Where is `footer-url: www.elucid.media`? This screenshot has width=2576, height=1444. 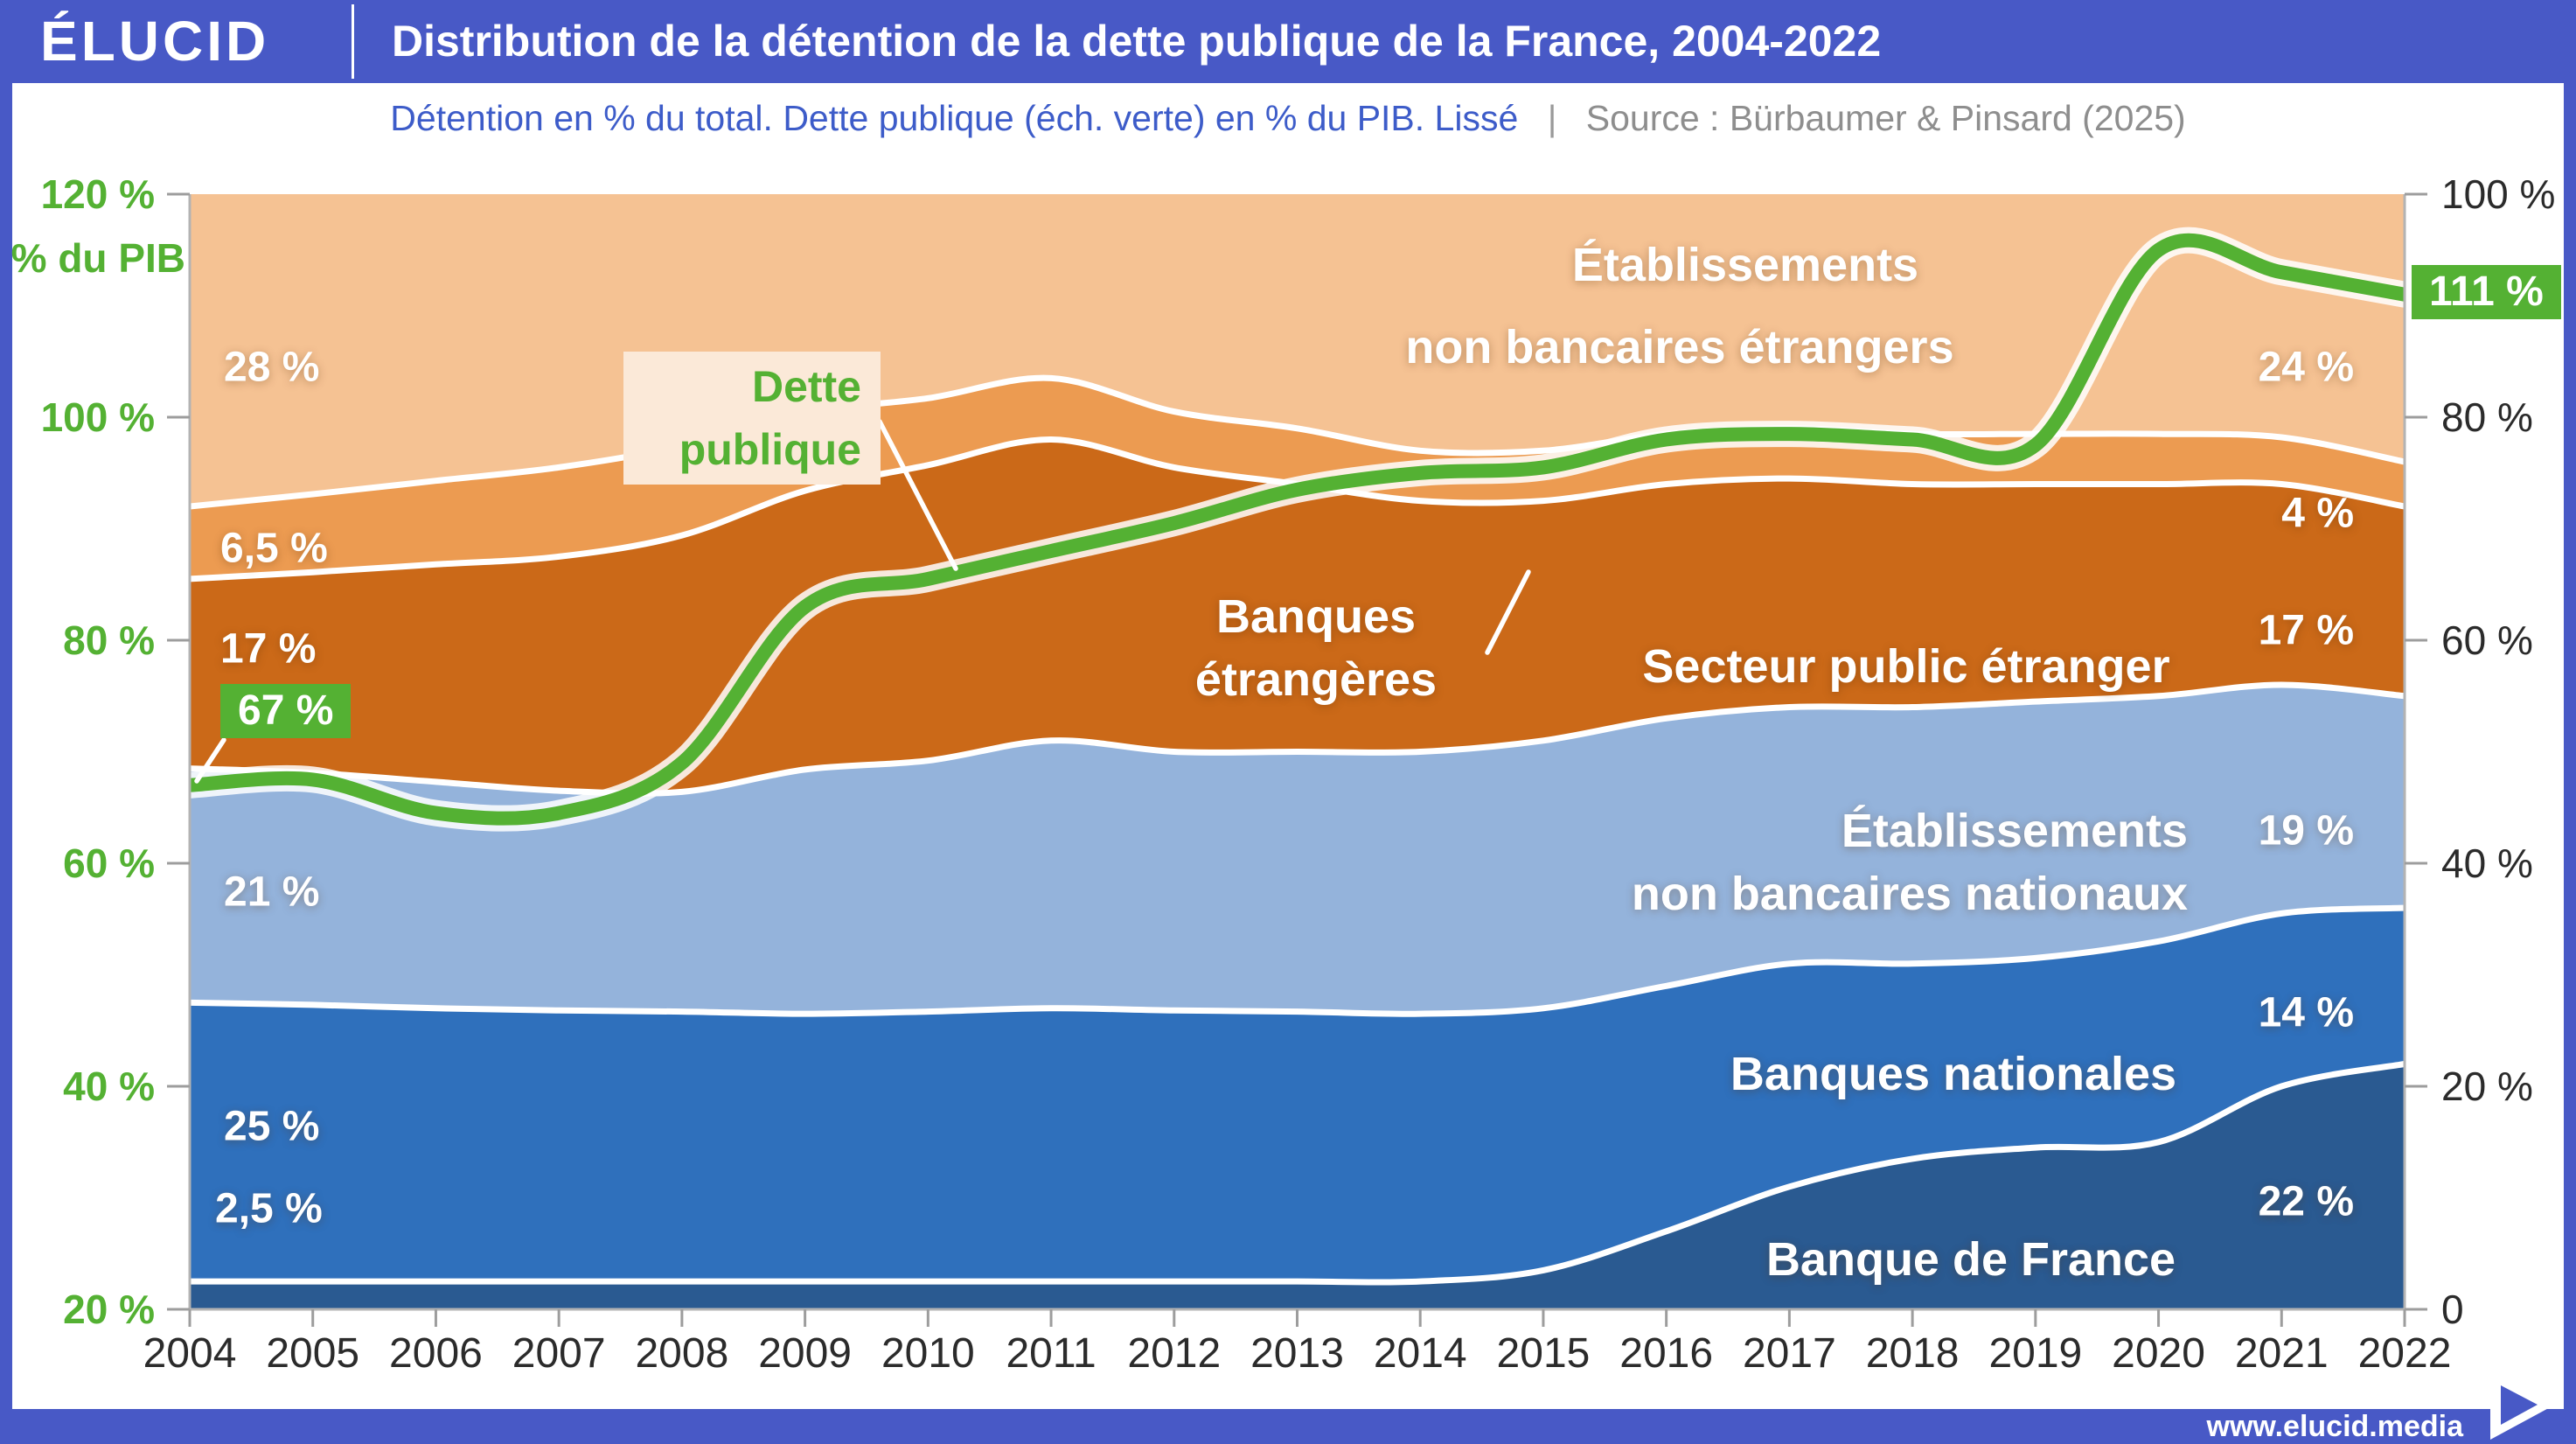
footer-url: www.elucid.media is located at coordinates (2334, 1426).